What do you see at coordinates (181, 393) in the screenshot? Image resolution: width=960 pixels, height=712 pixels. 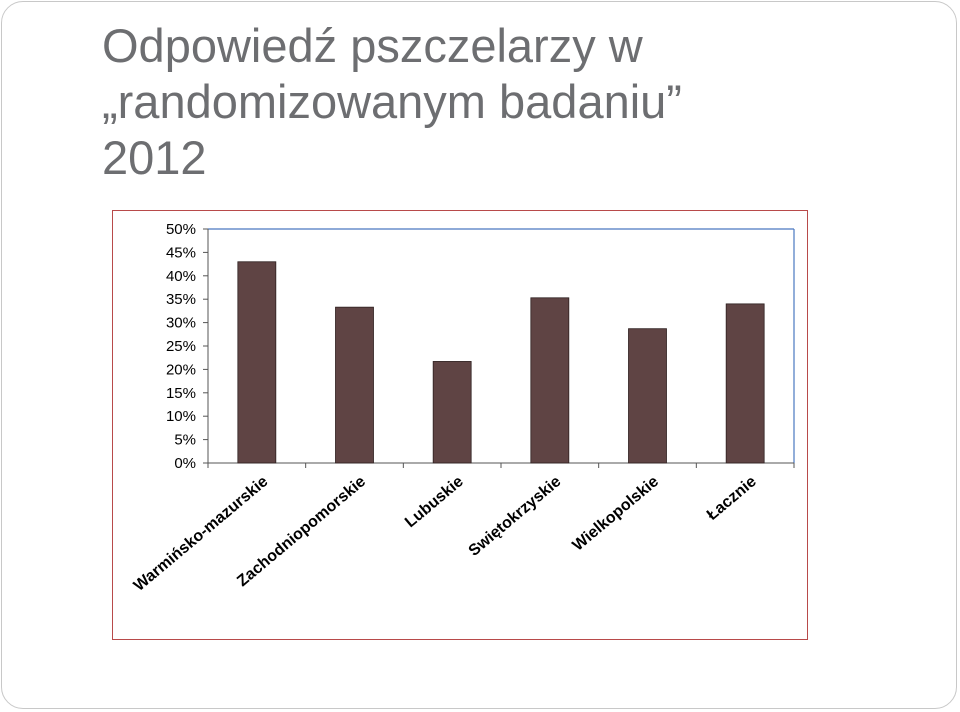 I see `y-tick-label: 15%` at bounding box center [181, 393].